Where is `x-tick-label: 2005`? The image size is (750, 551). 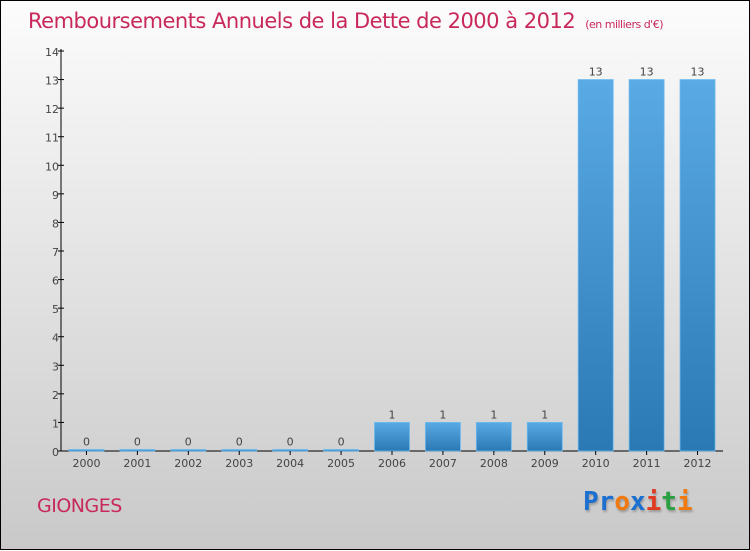 x-tick-label: 2005 is located at coordinates (341, 463).